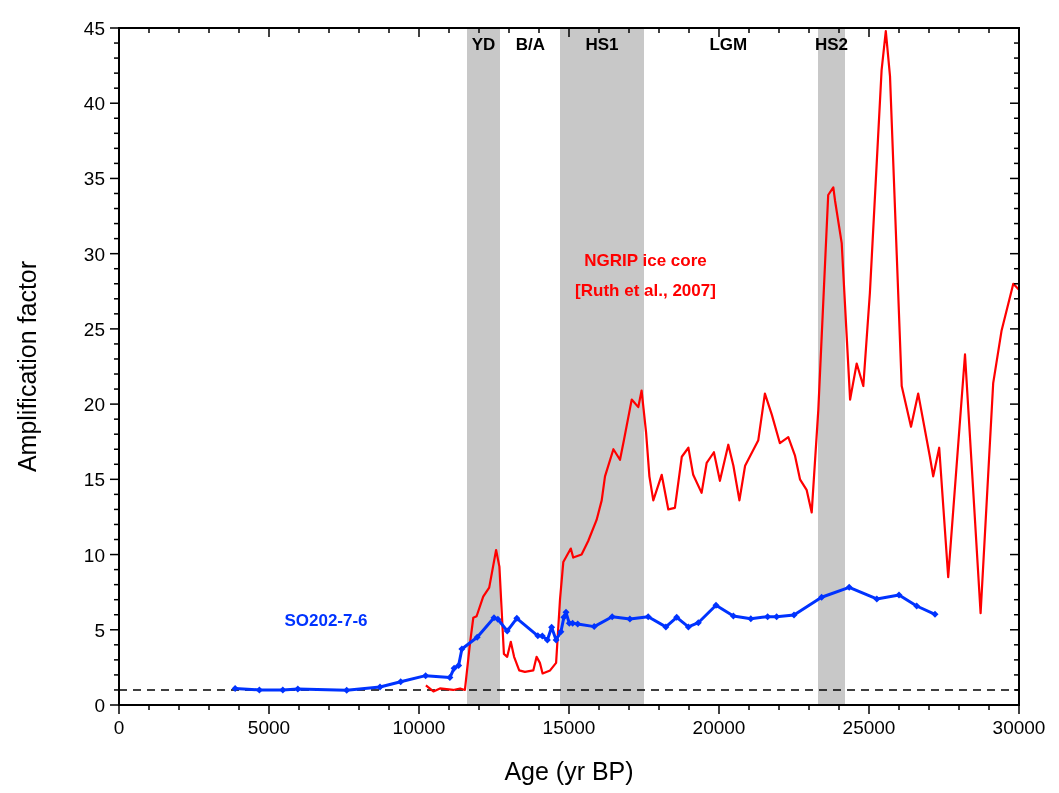  I want to click on annotation: B/A, so click(530, 44).